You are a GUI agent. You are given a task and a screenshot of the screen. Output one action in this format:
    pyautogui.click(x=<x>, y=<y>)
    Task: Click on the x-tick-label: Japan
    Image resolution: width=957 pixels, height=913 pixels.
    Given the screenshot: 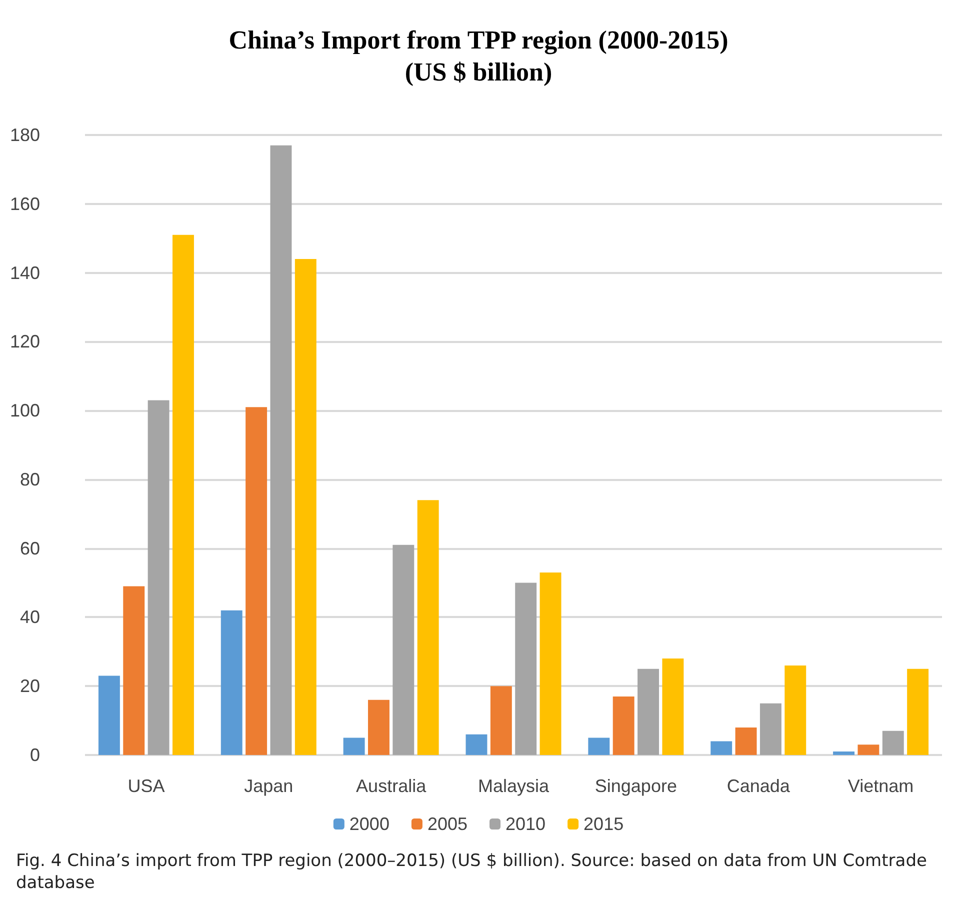 What is the action you would take?
    pyautogui.click(x=269, y=786)
    